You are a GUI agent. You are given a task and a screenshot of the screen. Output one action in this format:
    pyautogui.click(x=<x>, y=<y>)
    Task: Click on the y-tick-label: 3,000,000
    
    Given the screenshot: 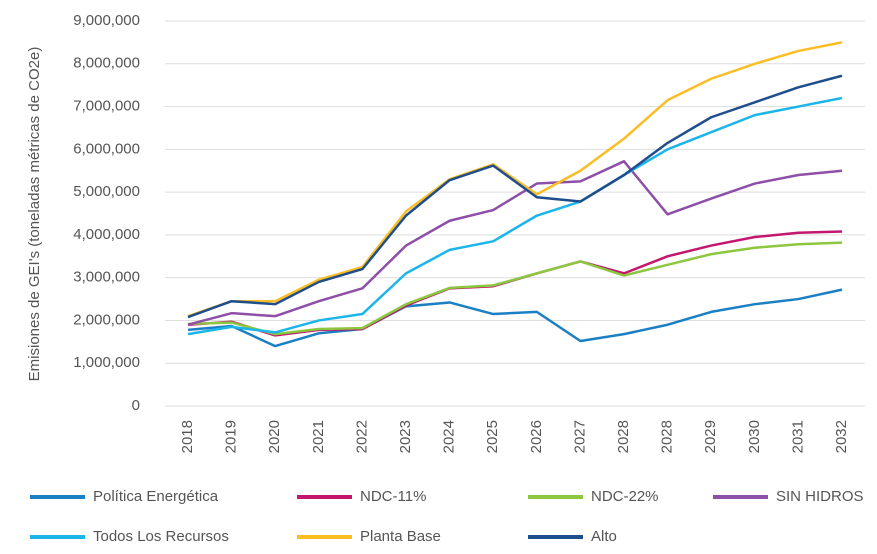 What is the action you would take?
    pyautogui.click(x=106, y=277)
    